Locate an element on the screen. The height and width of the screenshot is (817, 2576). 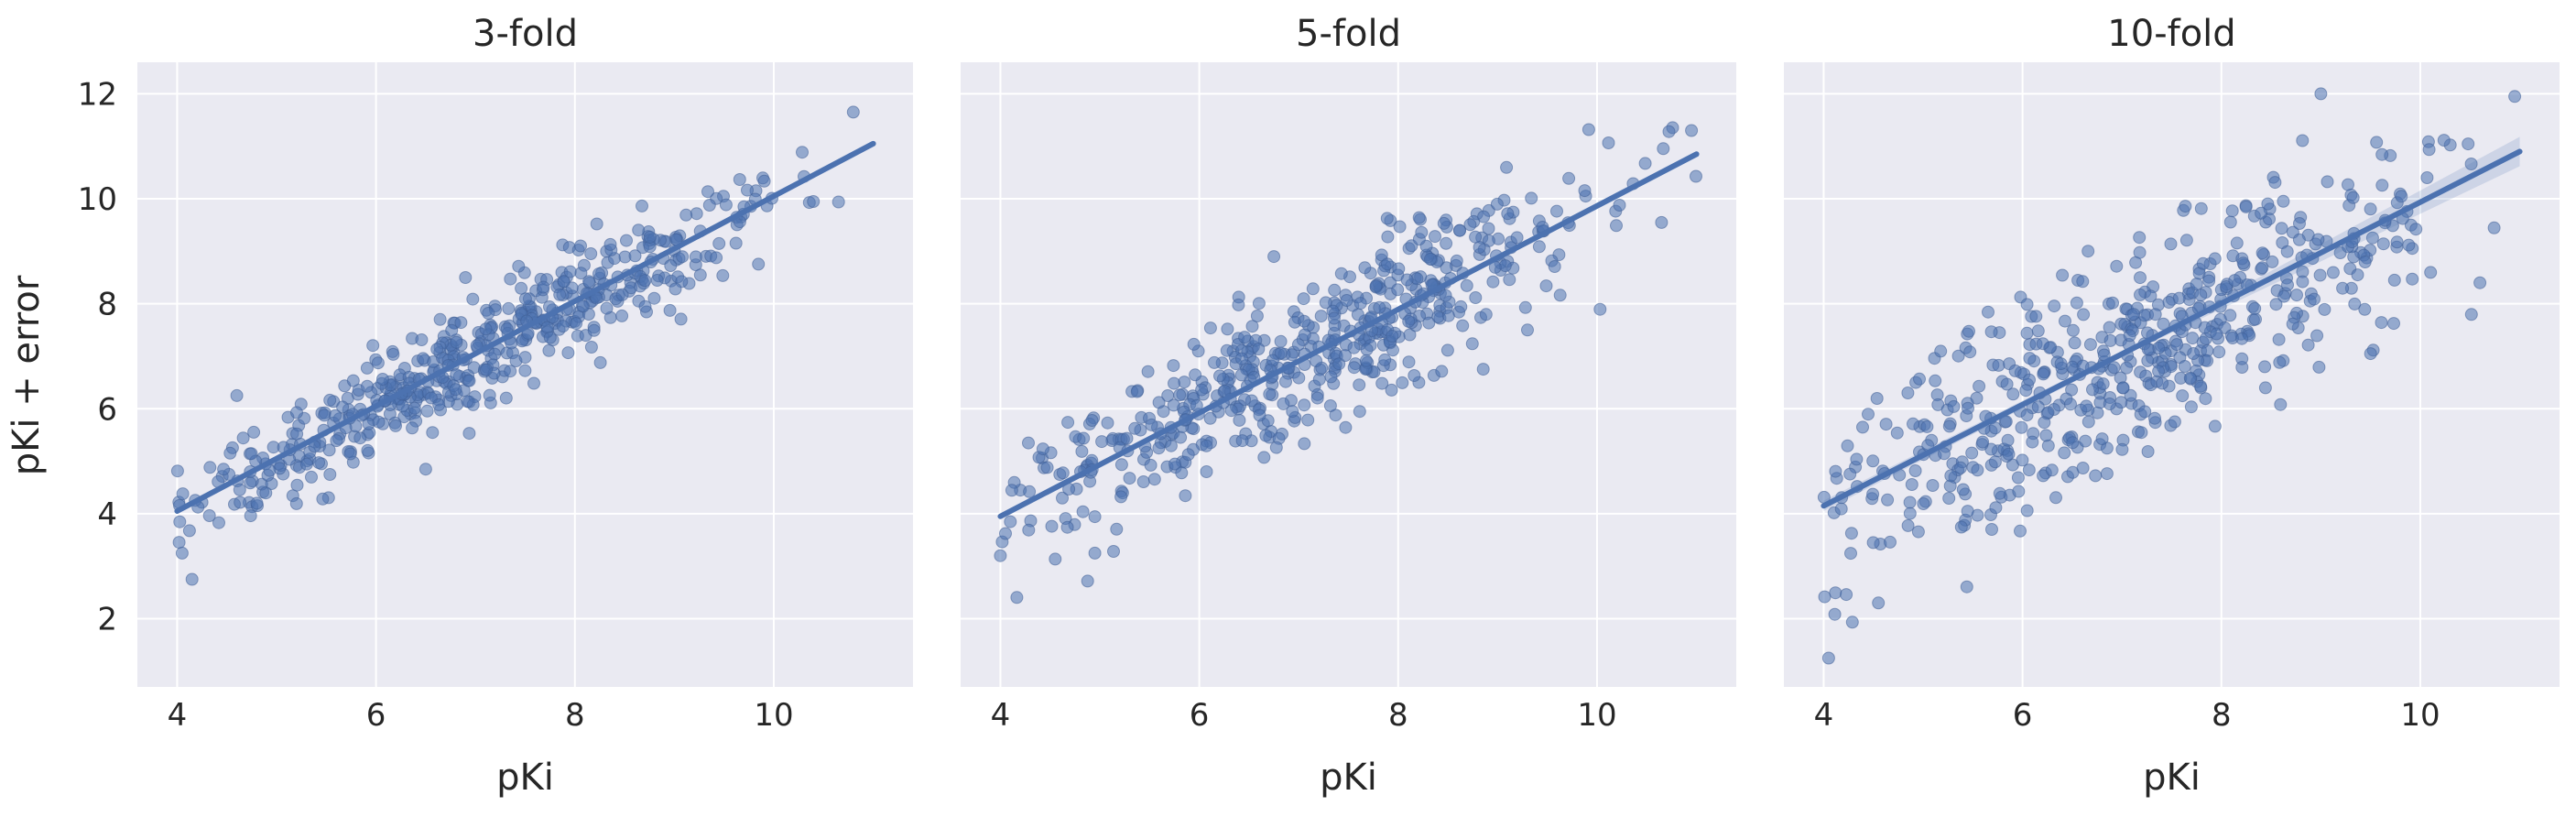
y-tick-label: 8 is located at coordinates (107, 305).